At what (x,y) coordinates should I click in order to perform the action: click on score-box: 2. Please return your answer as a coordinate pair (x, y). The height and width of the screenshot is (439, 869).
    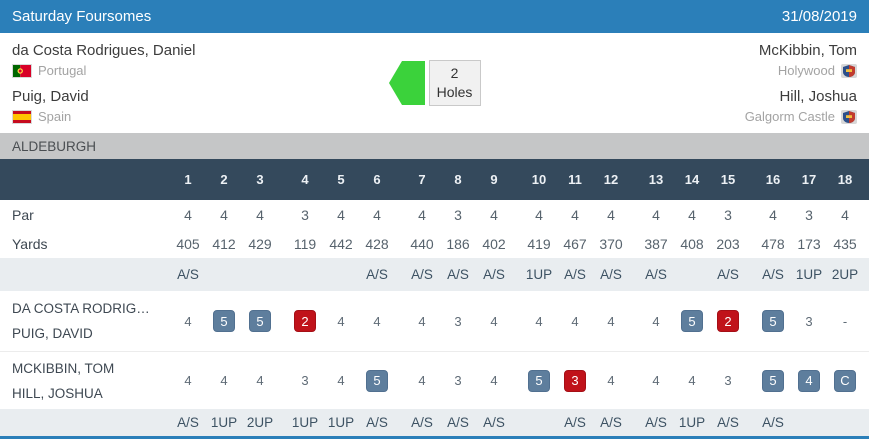
    Looking at the image, I should click on (305, 321).